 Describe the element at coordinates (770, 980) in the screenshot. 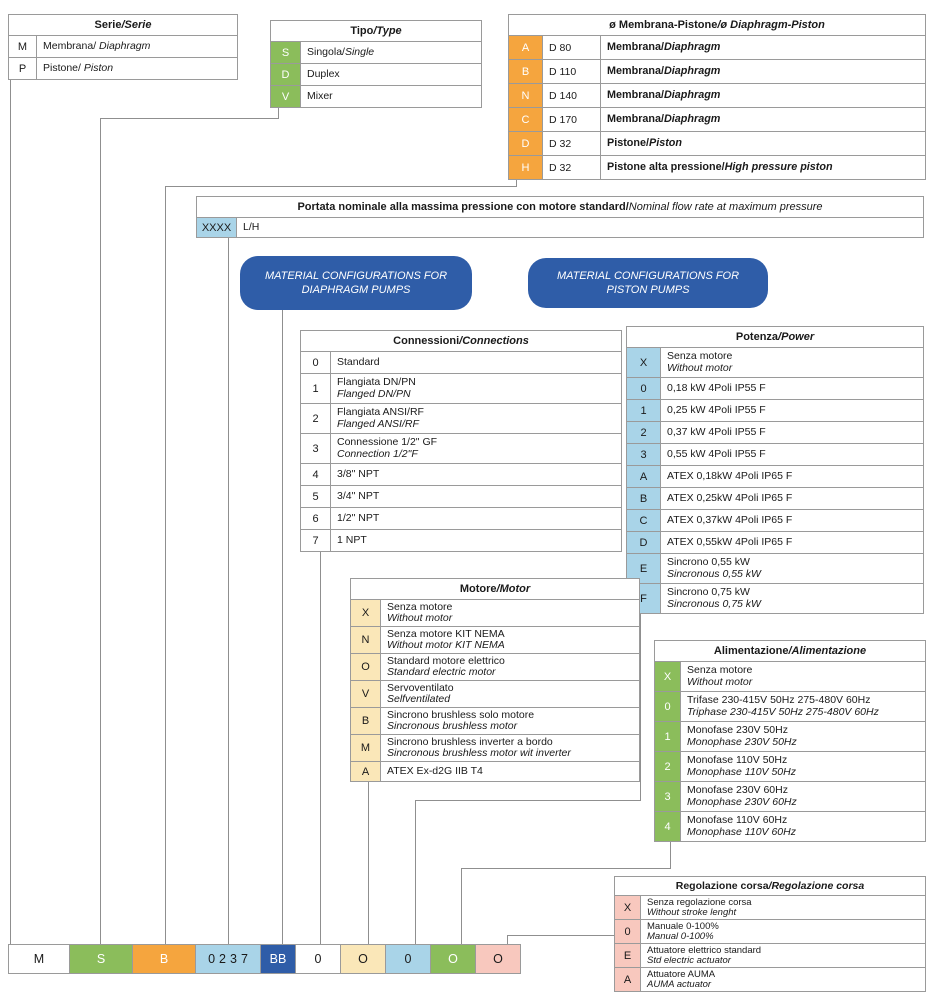

I see `table-row: A Attuatore AUMA AUMA actuator` at that location.